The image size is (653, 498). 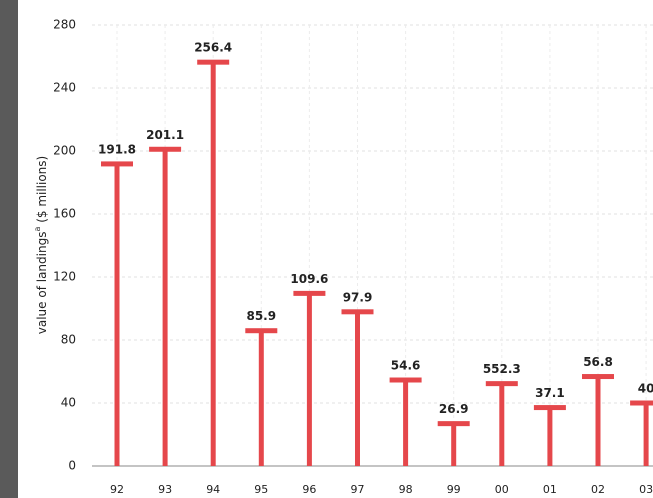 What do you see at coordinates (454, 489) in the screenshot?
I see `x-tick-label: 99` at bounding box center [454, 489].